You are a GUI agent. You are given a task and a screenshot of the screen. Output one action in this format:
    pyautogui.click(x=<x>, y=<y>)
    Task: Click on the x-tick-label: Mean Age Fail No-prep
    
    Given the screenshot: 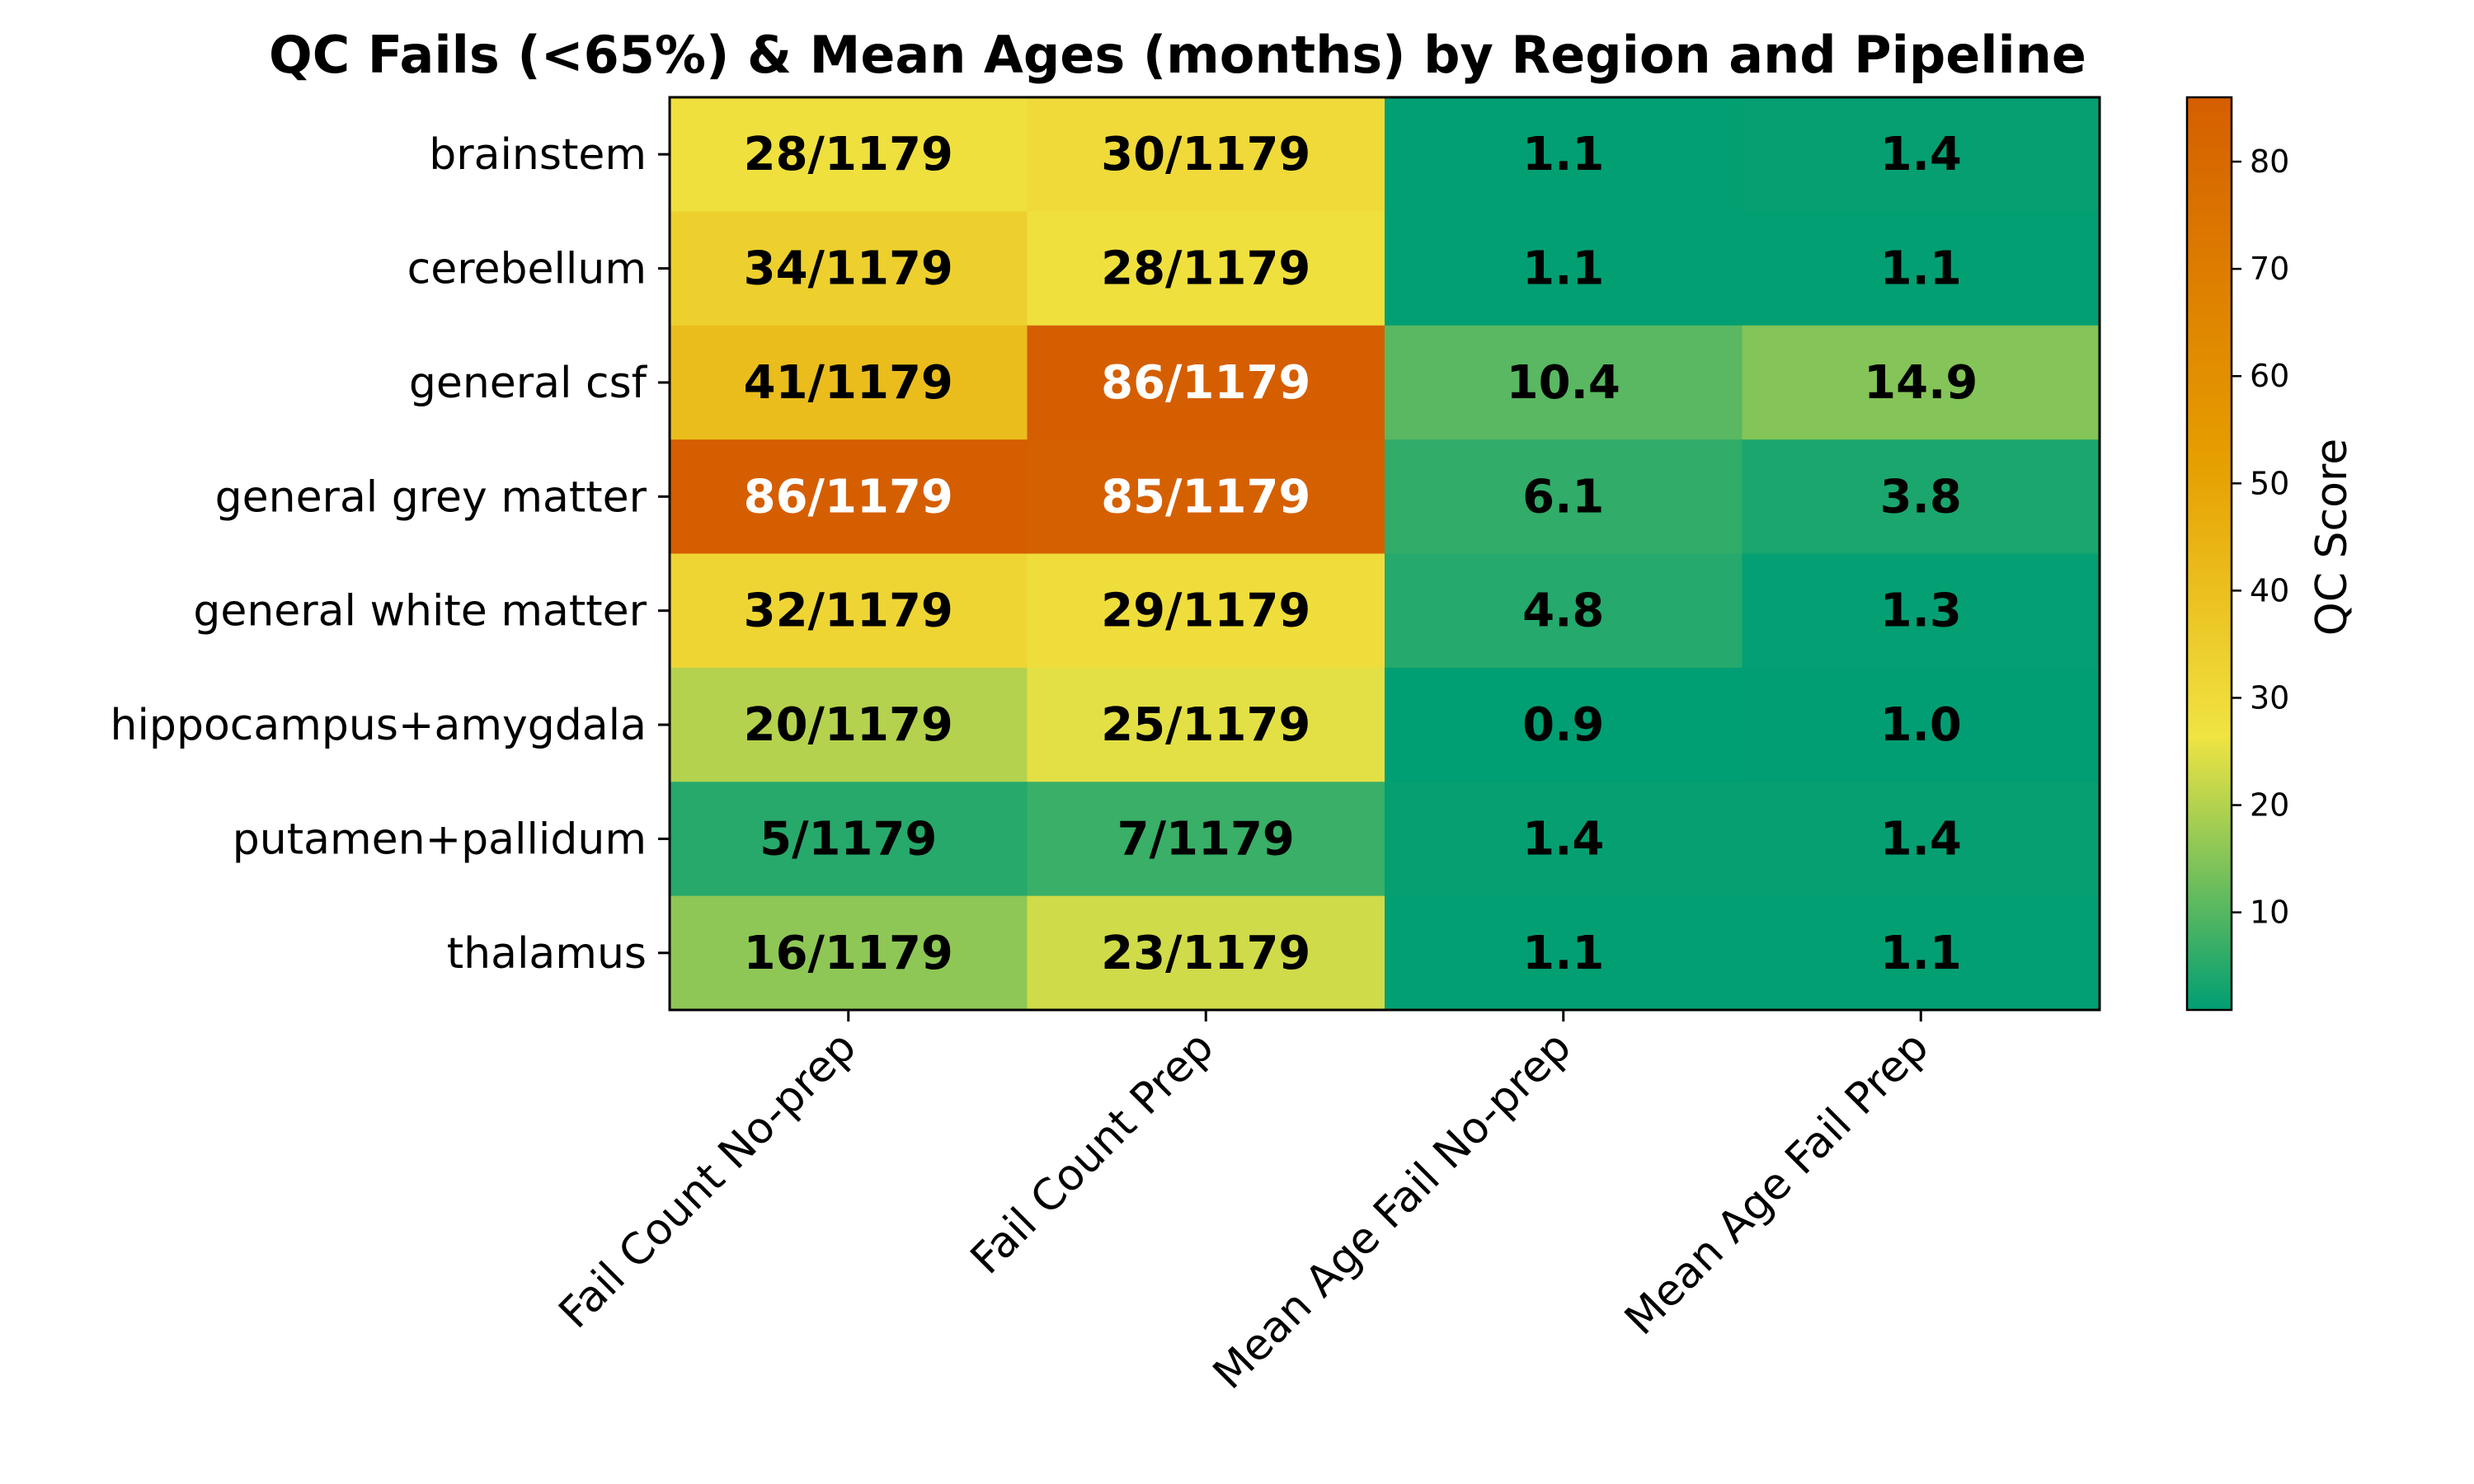 What is the action you would take?
    pyautogui.click(x=1392, y=1210)
    